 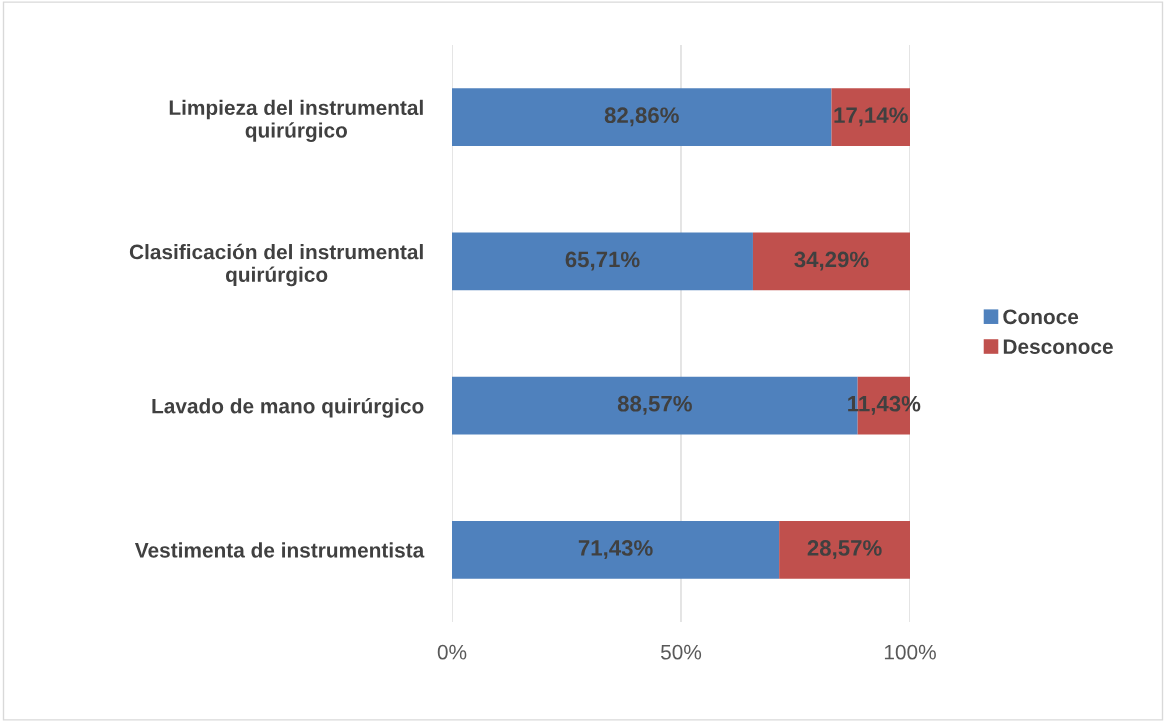 I want to click on legend-label: Desconoce, so click(x=1058, y=347).